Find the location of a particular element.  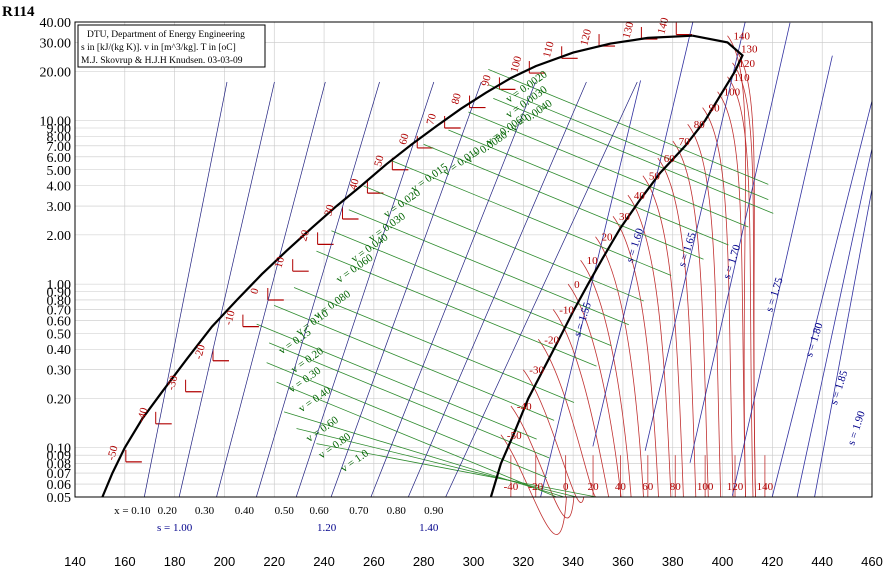

liquid-isotherm-label: 80 is located at coordinates (456, 98).